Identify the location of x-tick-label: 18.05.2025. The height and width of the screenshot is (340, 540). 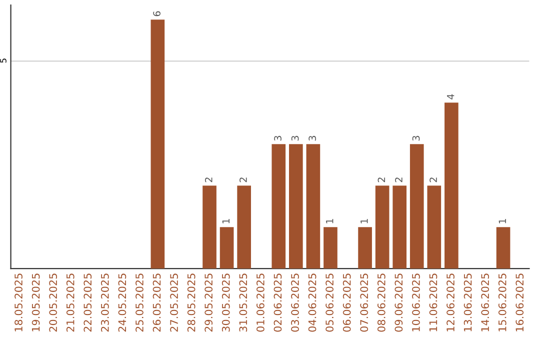
(18, 303).